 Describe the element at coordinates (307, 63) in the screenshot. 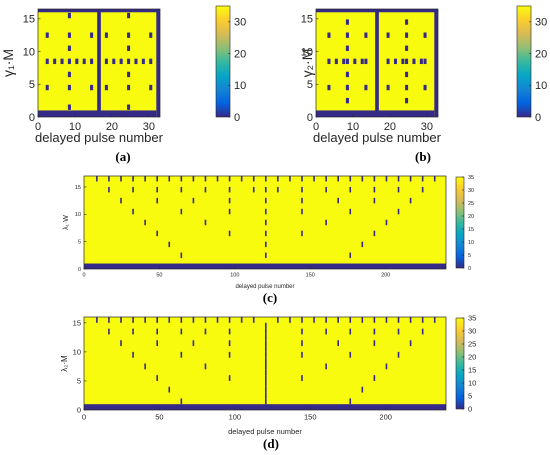

I see `y-axis-label: γ₂·M` at that location.